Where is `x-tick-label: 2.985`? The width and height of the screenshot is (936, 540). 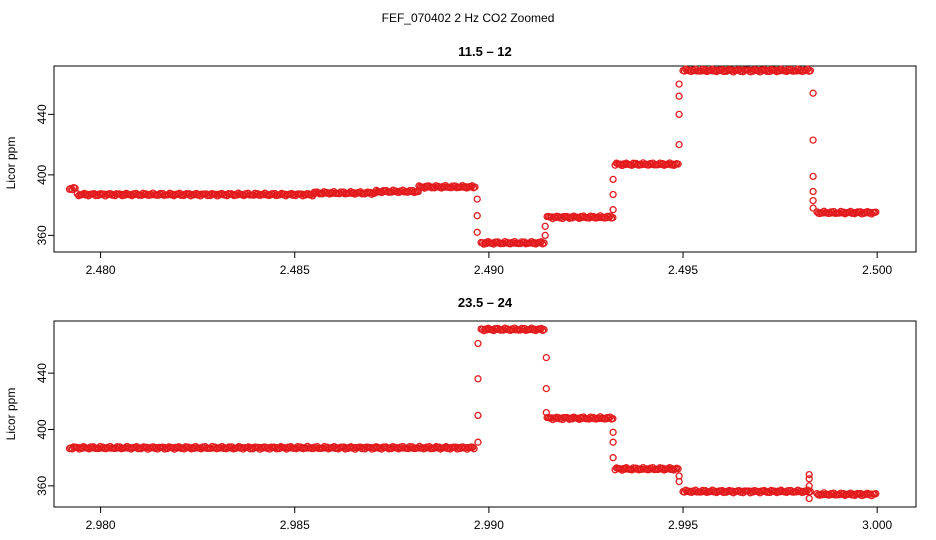
x-tick-label: 2.985 is located at coordinates (295, 525).